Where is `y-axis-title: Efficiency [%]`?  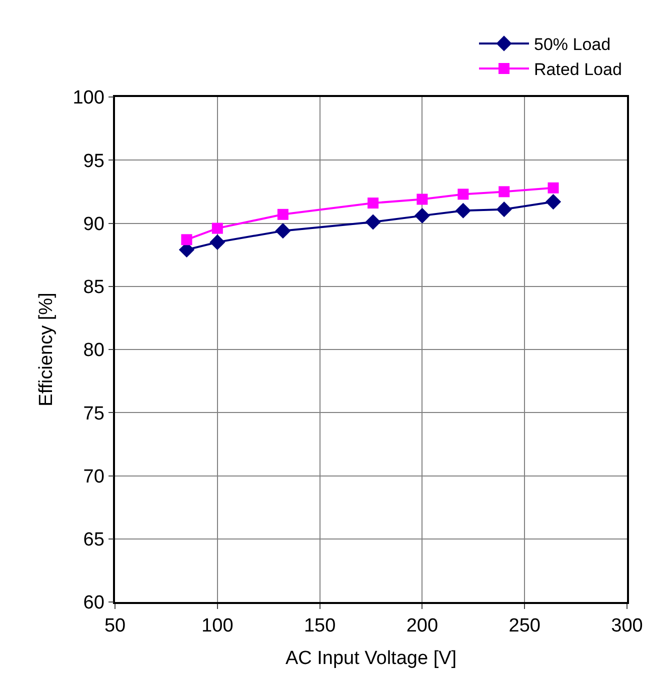
y-axis-title: Efficiency [%] is located at coordinates (47, 349).